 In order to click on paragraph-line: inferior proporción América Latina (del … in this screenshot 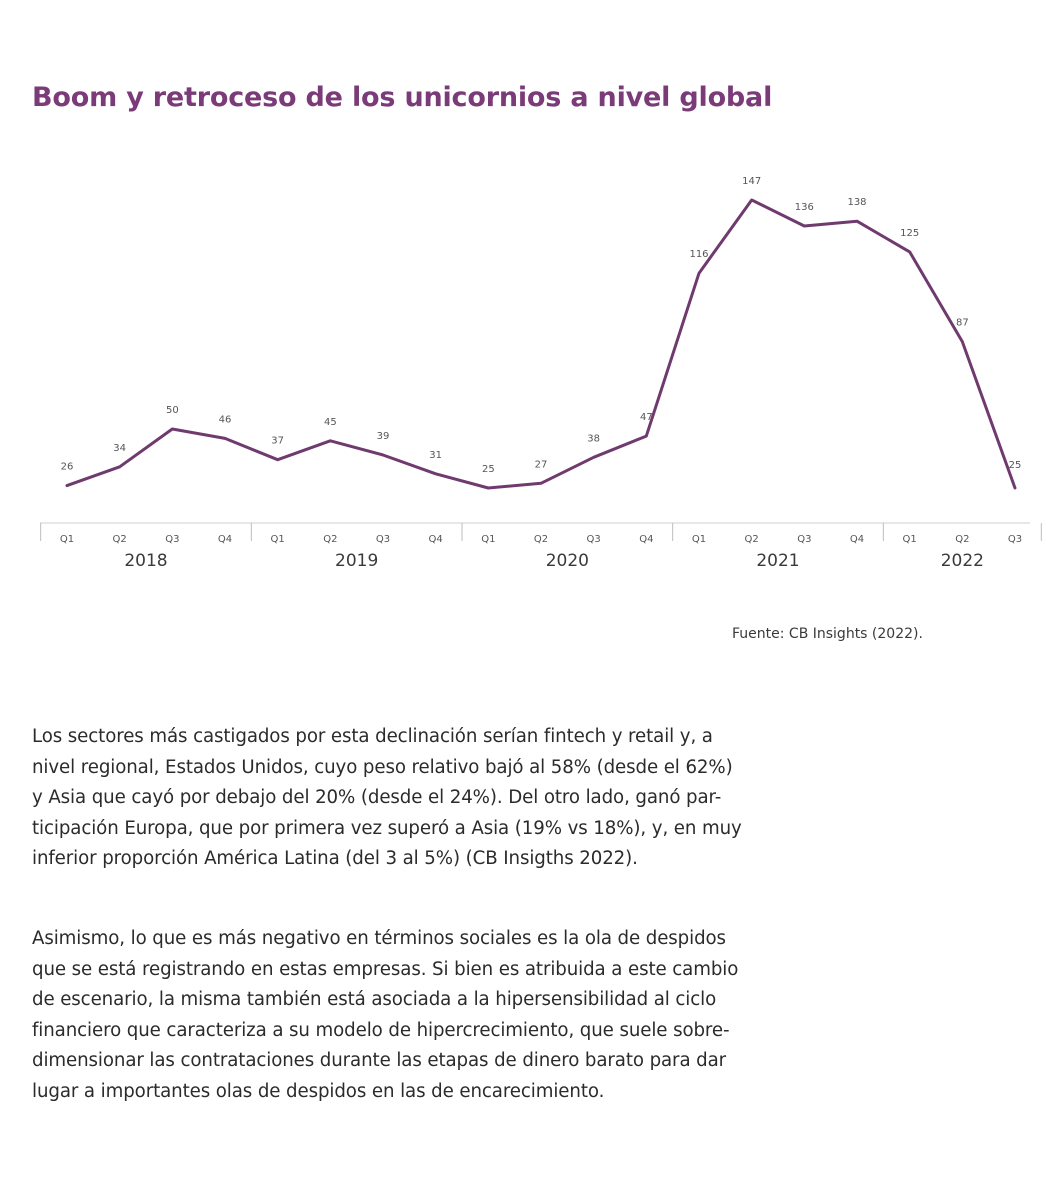, I will do `click(335, 859)`.